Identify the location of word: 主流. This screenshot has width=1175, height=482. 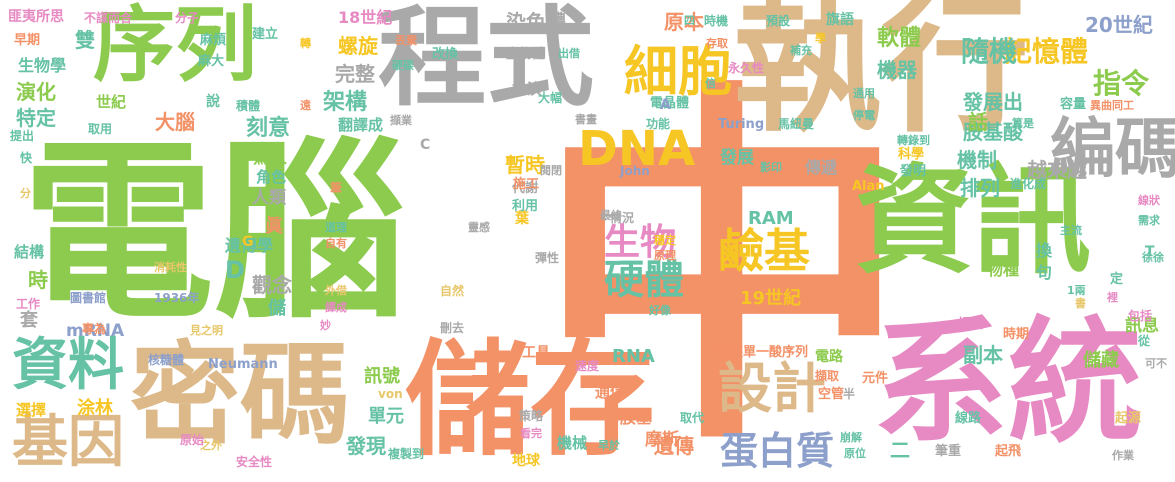
(1071, 230).